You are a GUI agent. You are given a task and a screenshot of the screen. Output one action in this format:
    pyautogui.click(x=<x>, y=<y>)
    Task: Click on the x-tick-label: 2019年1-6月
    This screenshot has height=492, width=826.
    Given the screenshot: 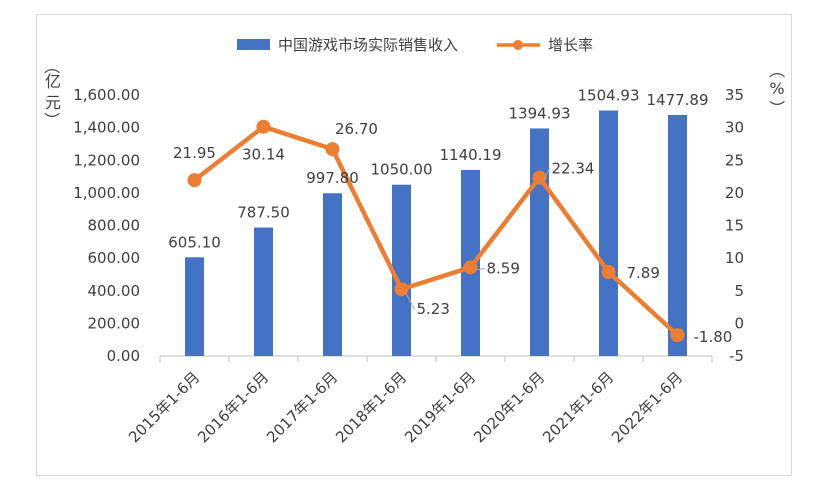 What is the action you would take?
    pyautogui.click(x=440, y=407)
    